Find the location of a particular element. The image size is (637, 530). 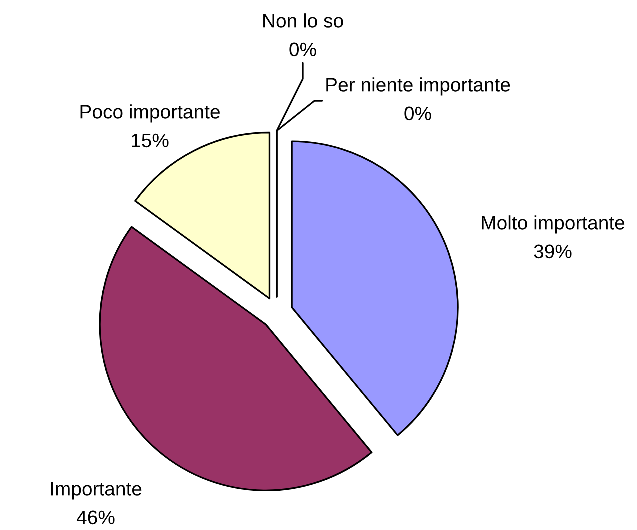

slice-label: Poco importante is located at coordinates (150, 113).